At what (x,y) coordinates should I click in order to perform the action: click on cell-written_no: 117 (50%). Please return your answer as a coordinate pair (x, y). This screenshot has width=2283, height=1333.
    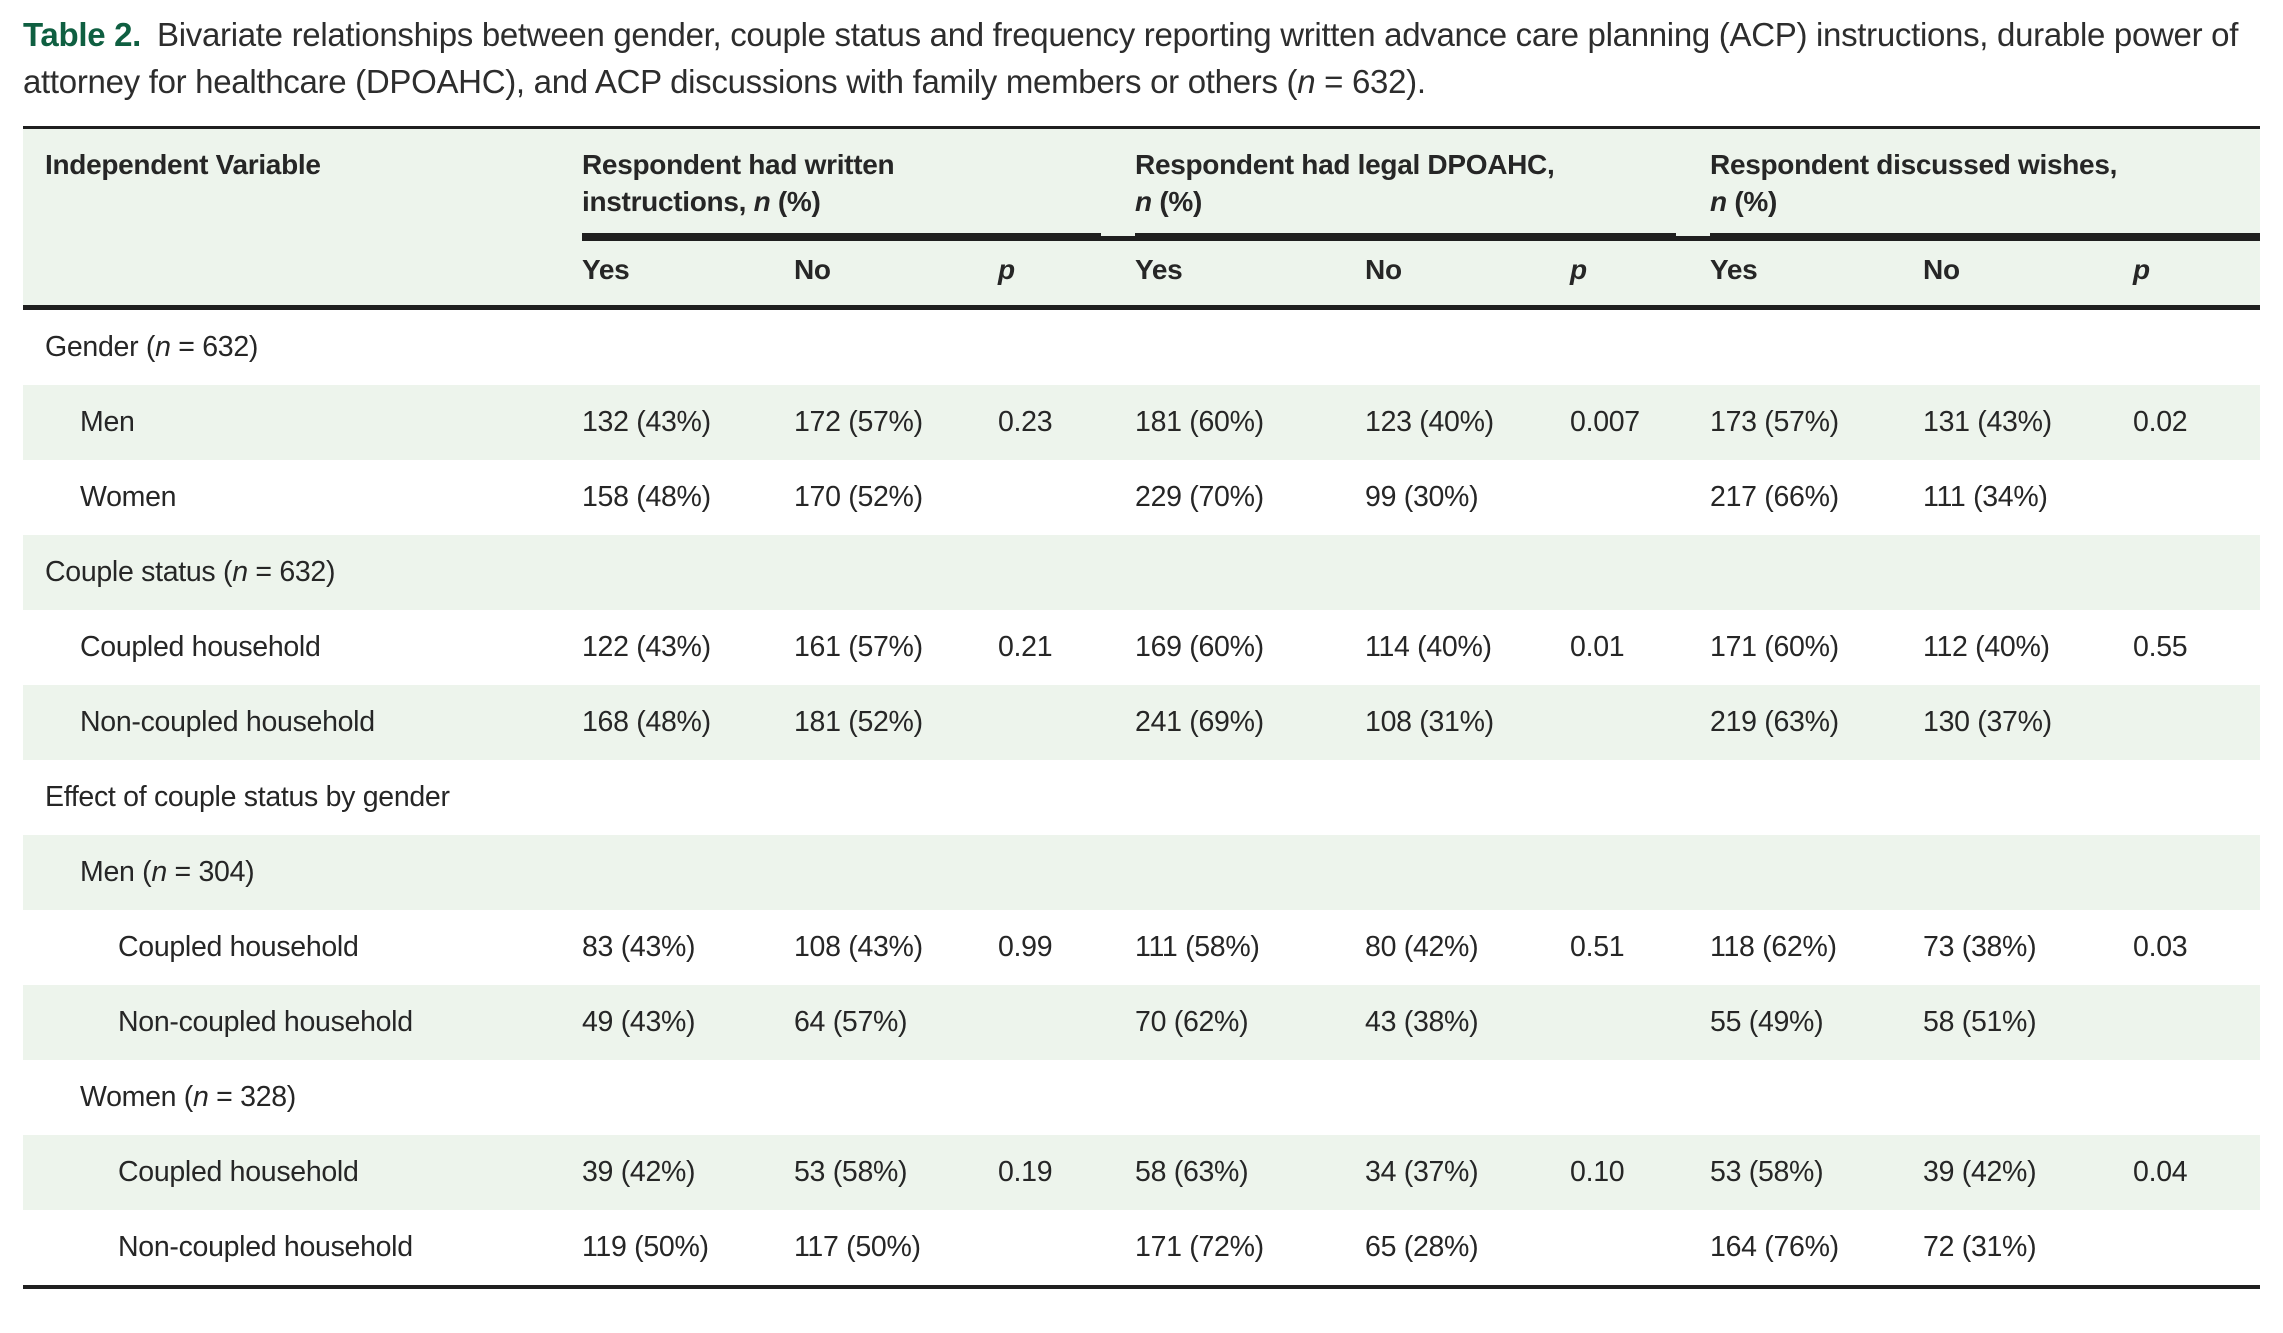
    Looking at the image, I should click on (896, 1248).